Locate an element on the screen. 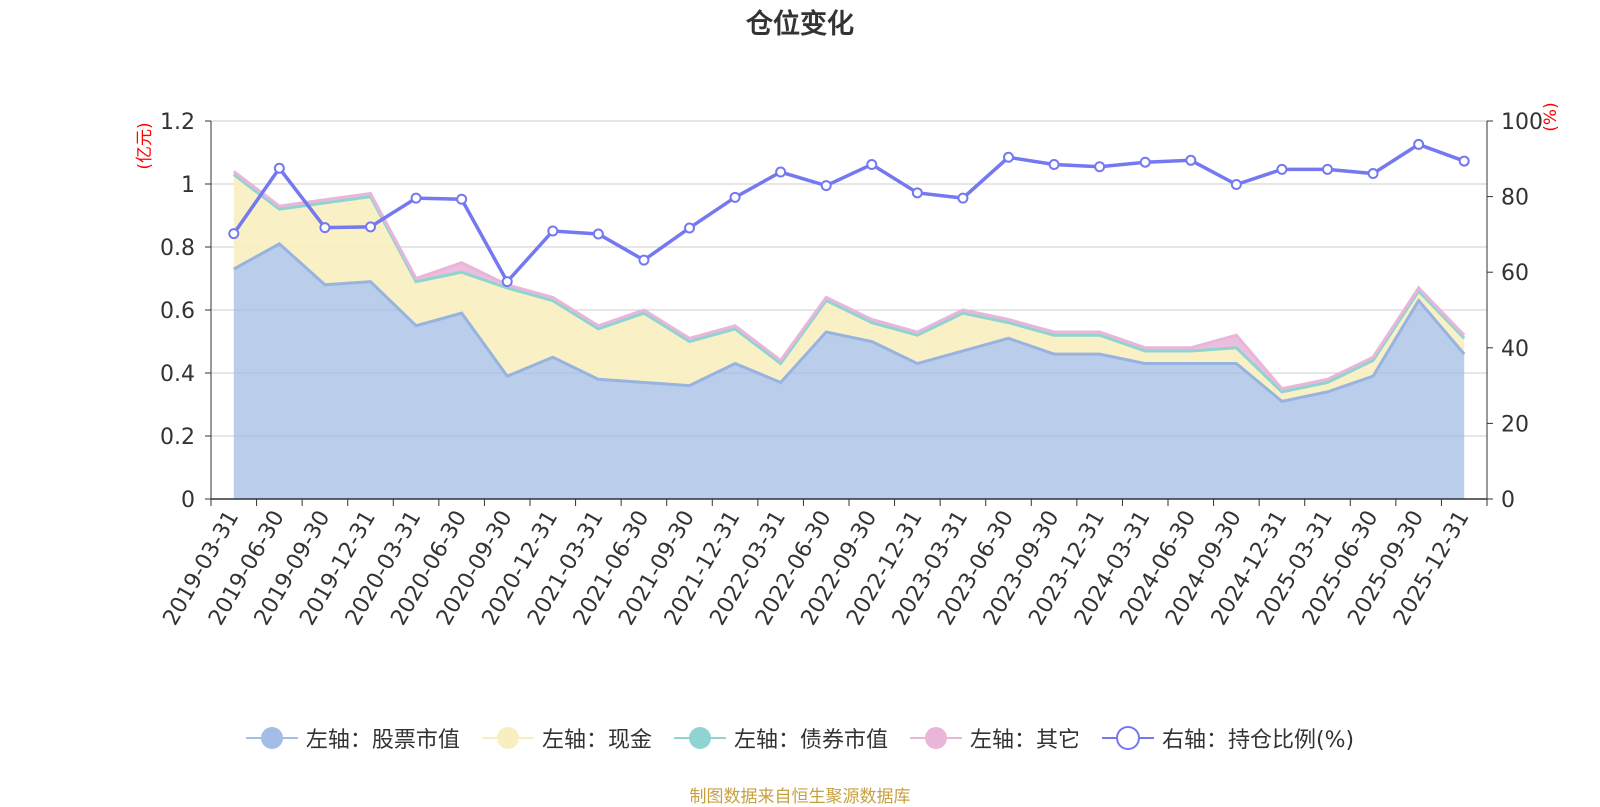  chart-legend: 左轴：股票市值 左轴：现金 左轴：债券市值 左轴：其它 右轴：持仓比例(%) is located at coordinates (800, 738).